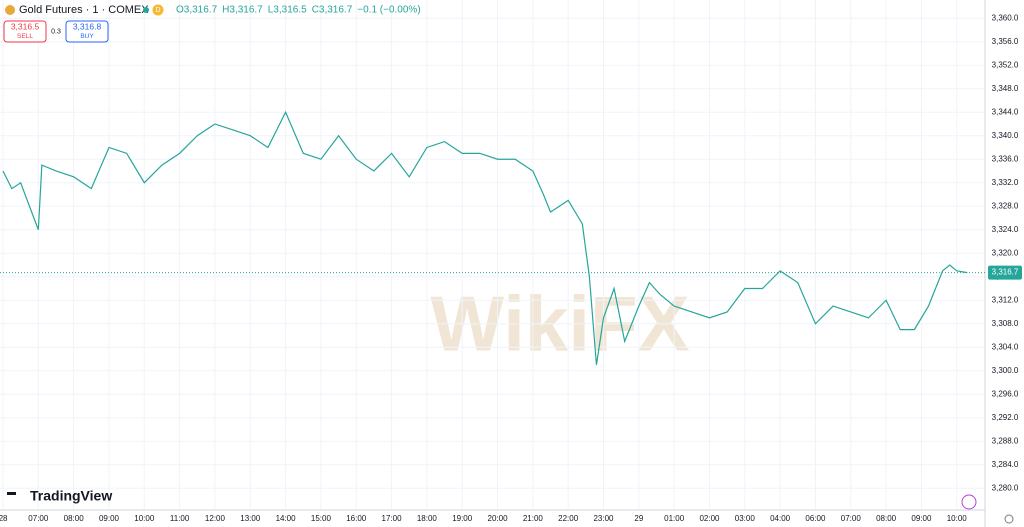 This screenshot has width=1024, height=527. Describe the element at coordinates (1005, 299) in the screenshot. I see `y-tick-label: 3,312.0` at that location.